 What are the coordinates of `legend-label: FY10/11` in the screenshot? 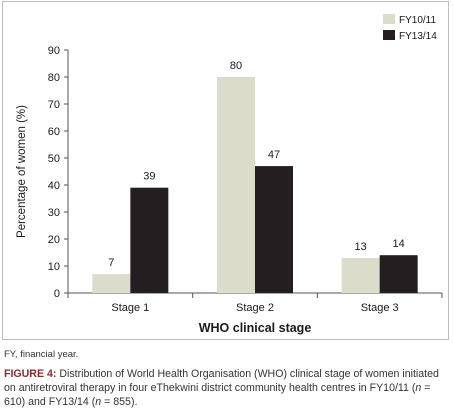 It's located at (417, 20).